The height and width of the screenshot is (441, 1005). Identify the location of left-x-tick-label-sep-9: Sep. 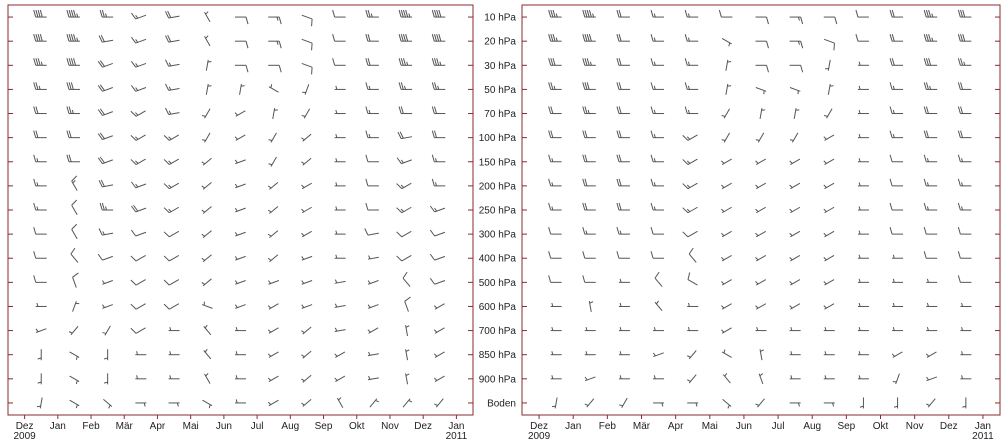
(324, 426).